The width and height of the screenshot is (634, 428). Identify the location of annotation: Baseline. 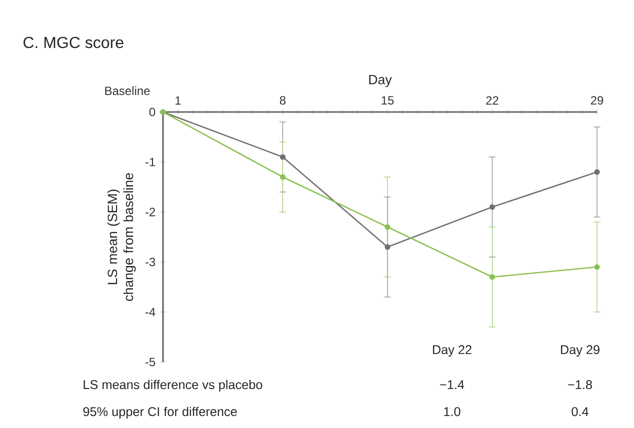
(127, 91).